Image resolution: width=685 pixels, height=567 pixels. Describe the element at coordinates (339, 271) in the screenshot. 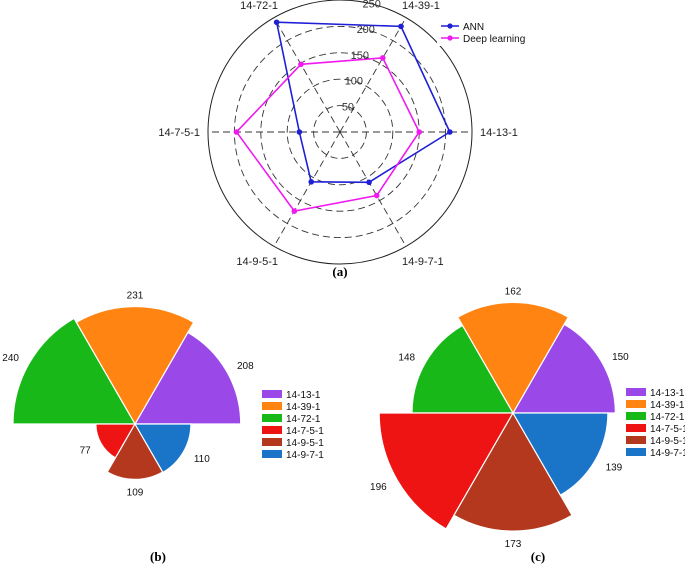

I see `caption-a: (a)` at that location.